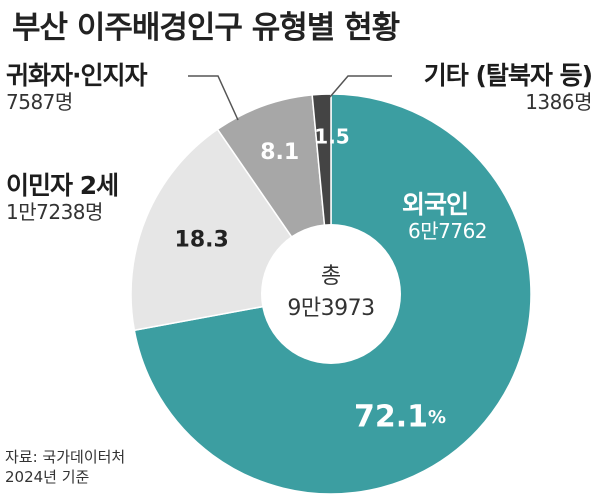  I want to click on legend-naturalized-name: 귀화자·인지자, so click(76, 75).